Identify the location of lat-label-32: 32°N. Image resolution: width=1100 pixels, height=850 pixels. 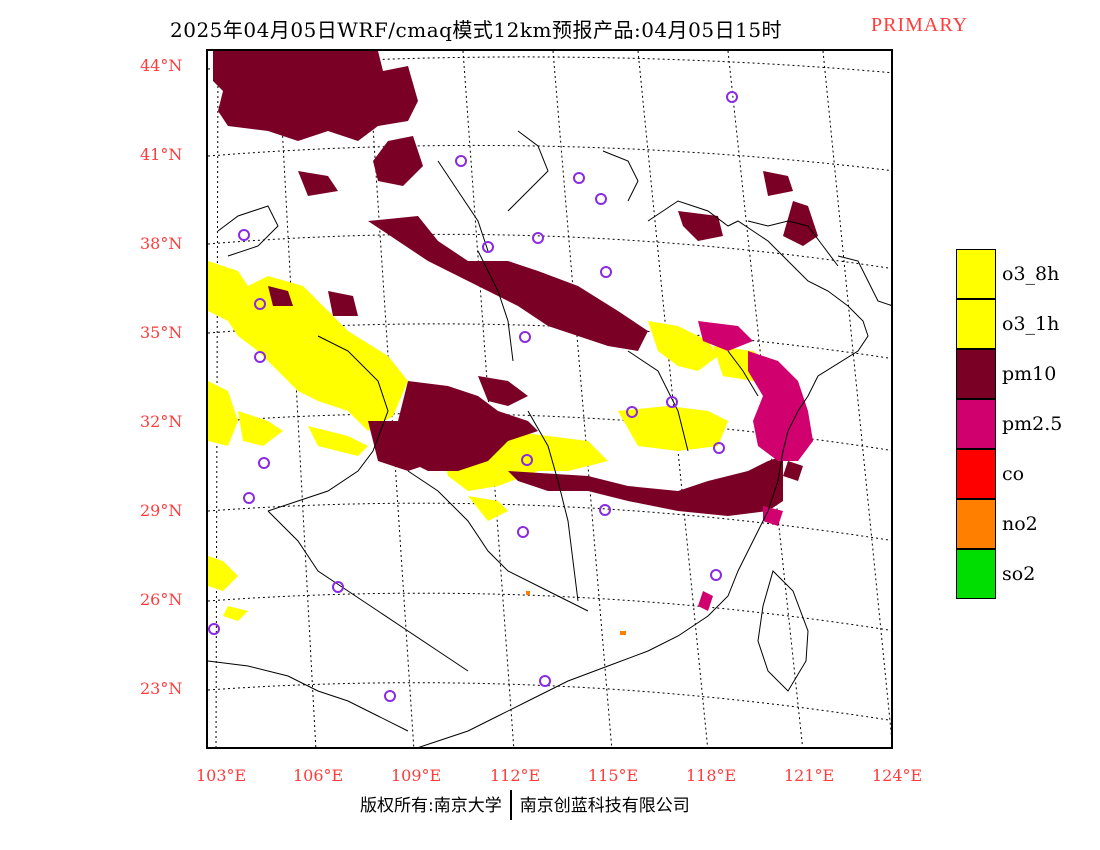
(161, 421).